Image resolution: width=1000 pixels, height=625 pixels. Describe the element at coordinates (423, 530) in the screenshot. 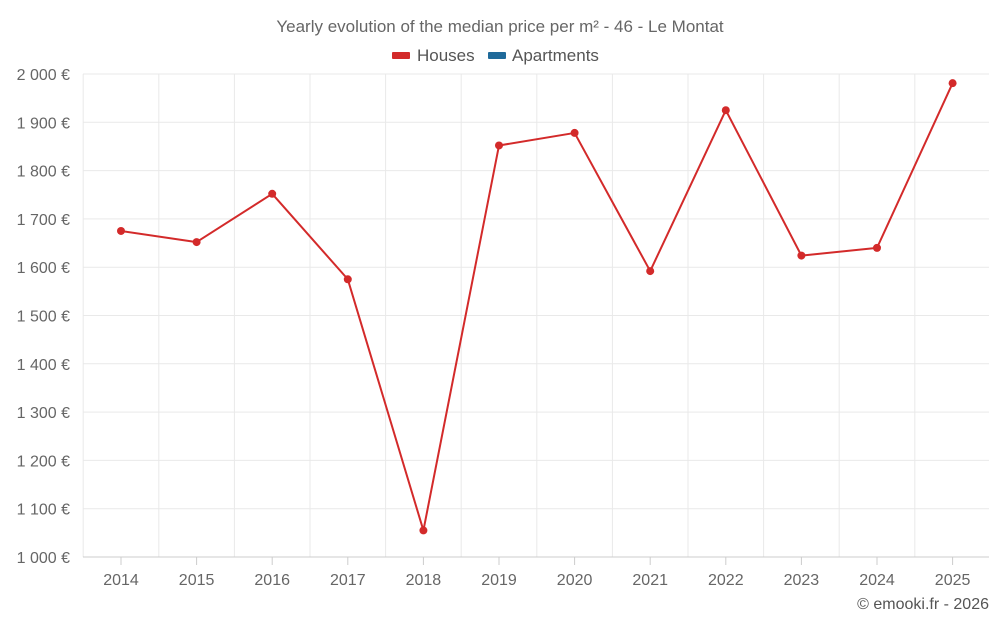

I see `data-point-houses-2018: 2018: 1055` at that location.